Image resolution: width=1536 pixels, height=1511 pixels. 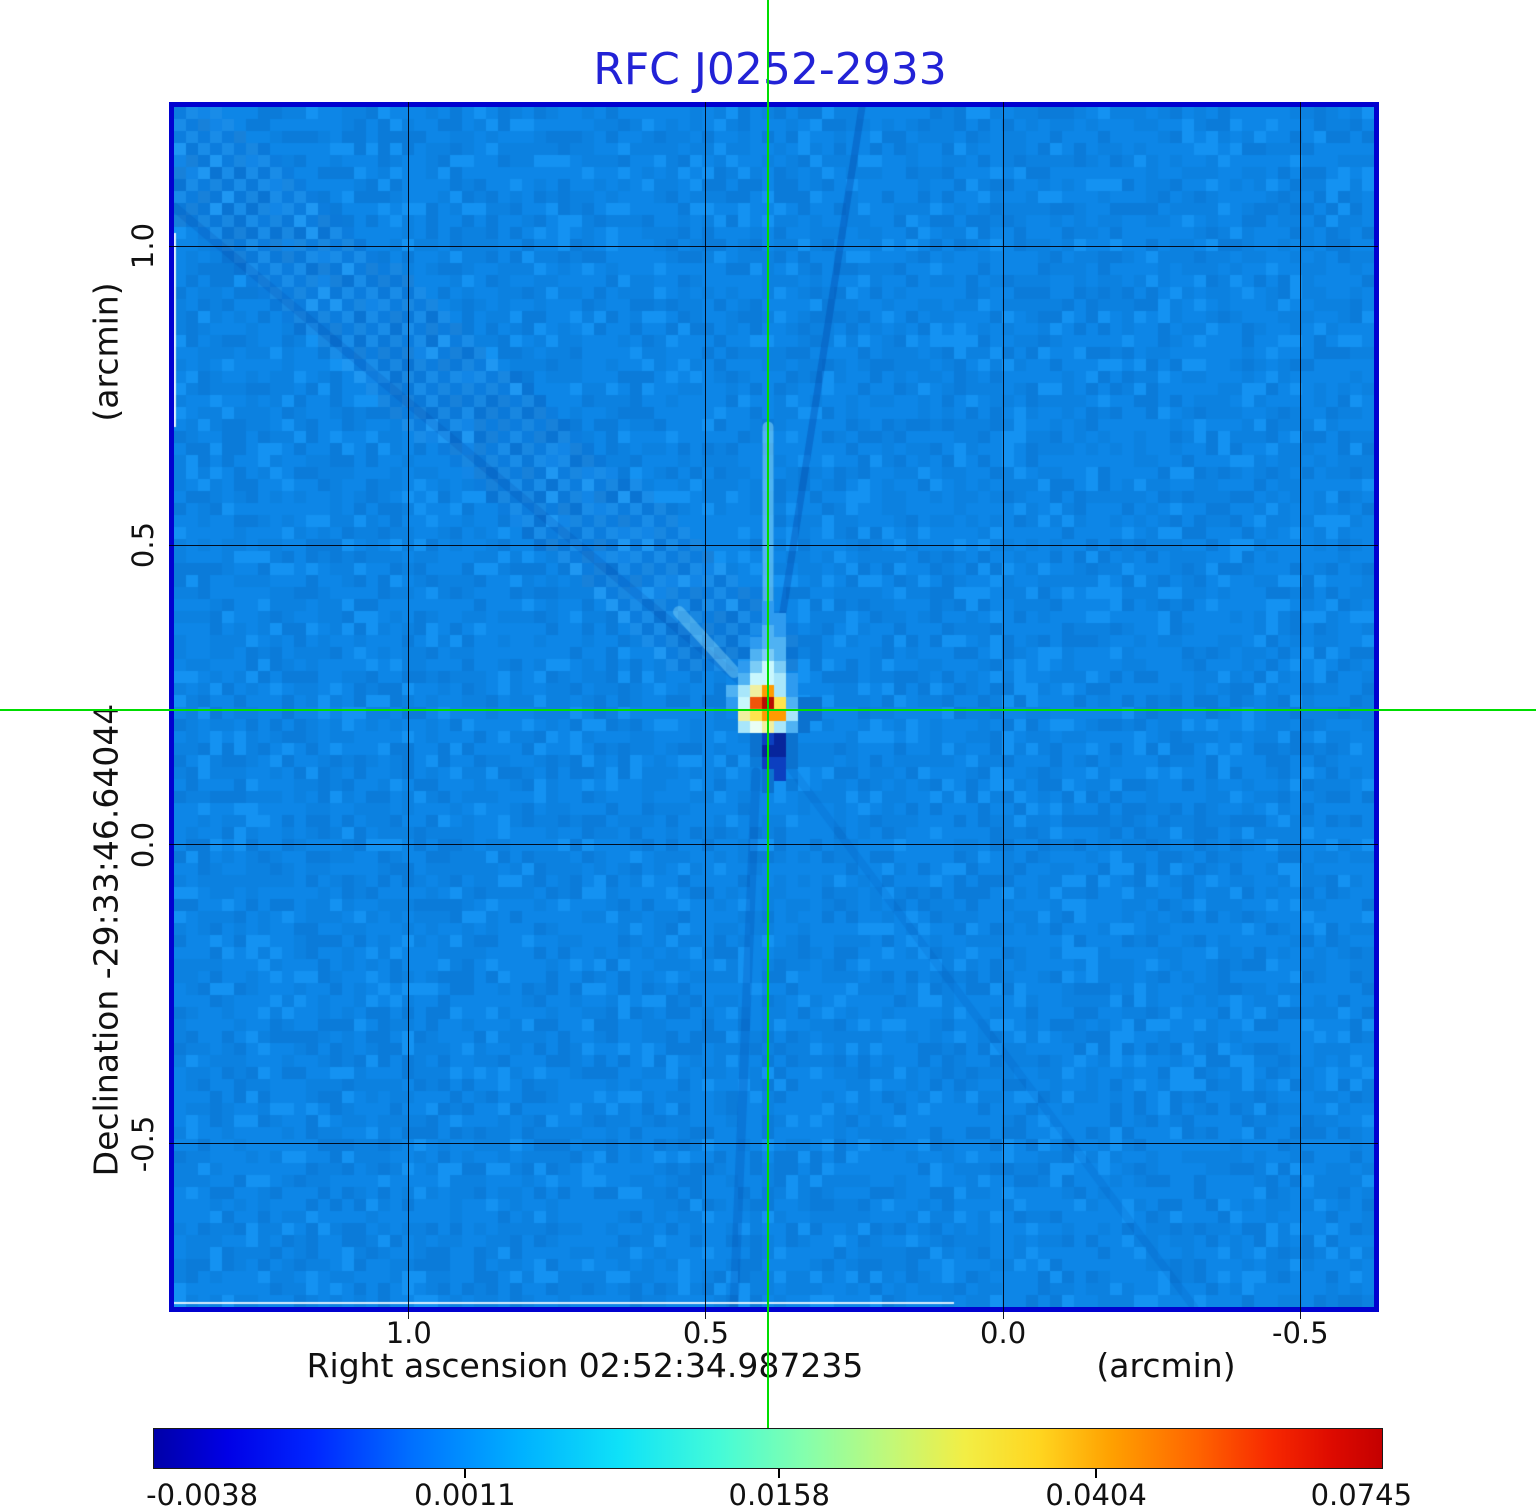 I want to click on y-axis-unit-label: (arcmin), so click(x=106, y=352).